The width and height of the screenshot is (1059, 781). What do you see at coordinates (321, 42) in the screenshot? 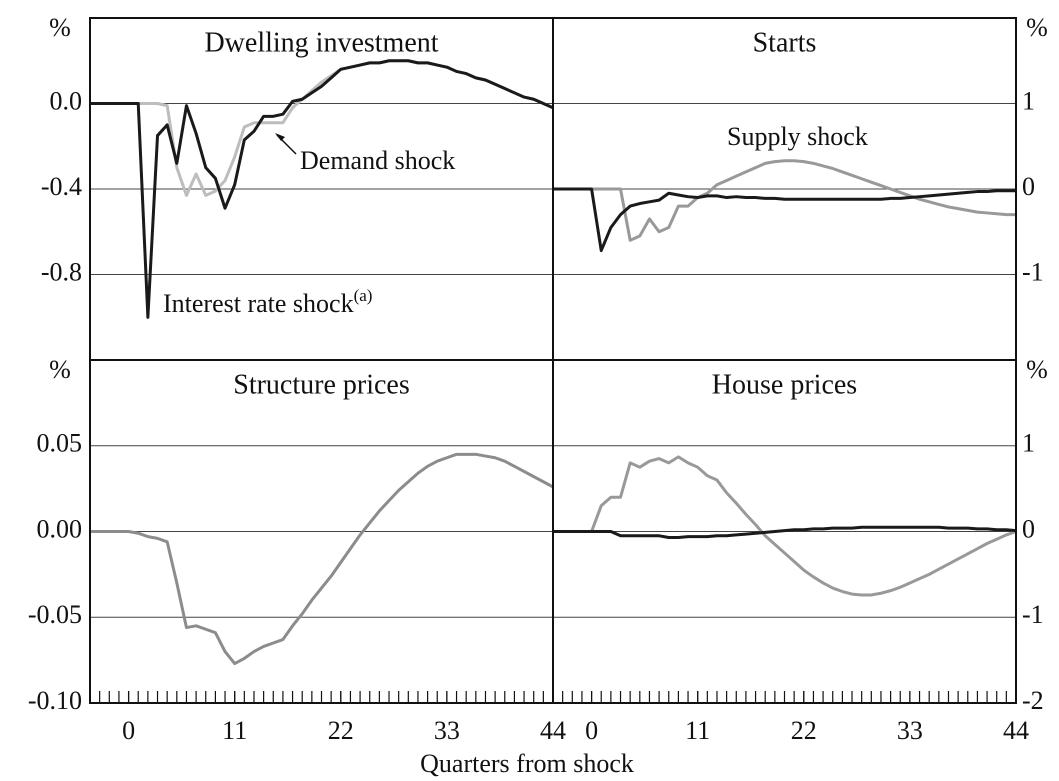
I see `panel-title: Dwelling investment` at bounding box center [321, 42].